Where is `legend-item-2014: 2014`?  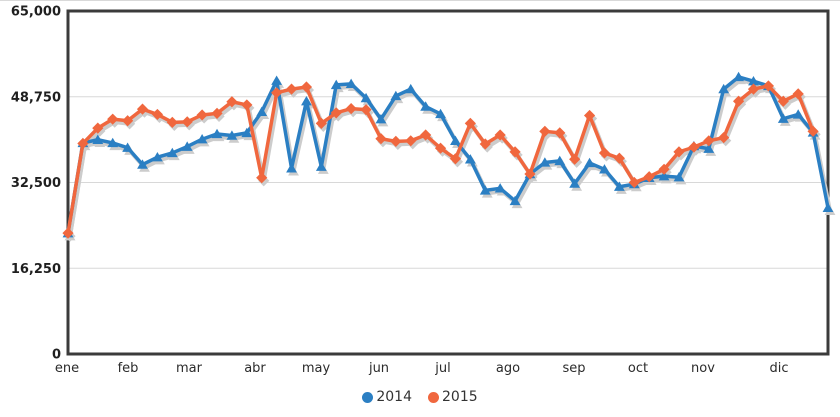 legend-item-2014: 2014 is located at coordinates (387, 397).